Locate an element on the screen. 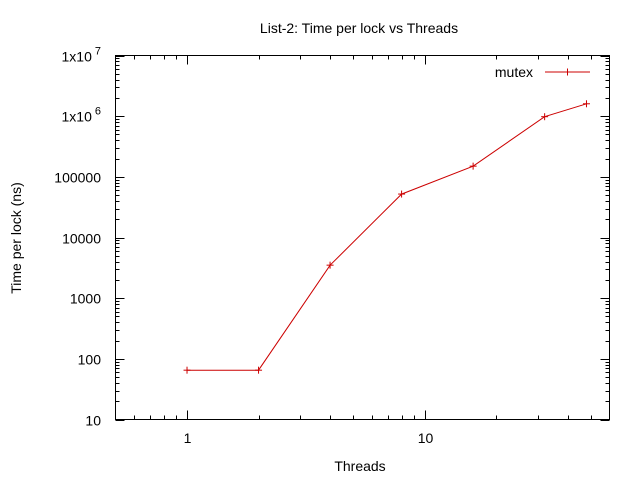 The image size is (640, 480). y-tick-label: 10 is located at coordinates (93, 421).